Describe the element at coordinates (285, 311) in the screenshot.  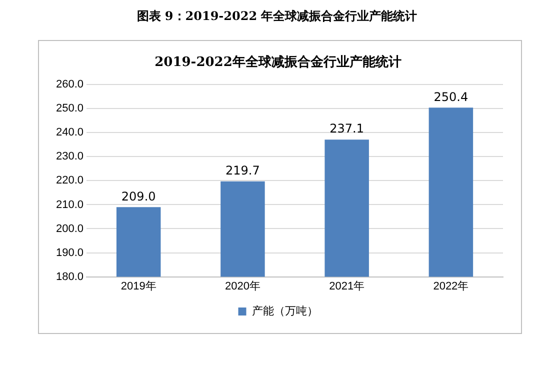
I see `legend-label: 产能（万吨）` at that location.